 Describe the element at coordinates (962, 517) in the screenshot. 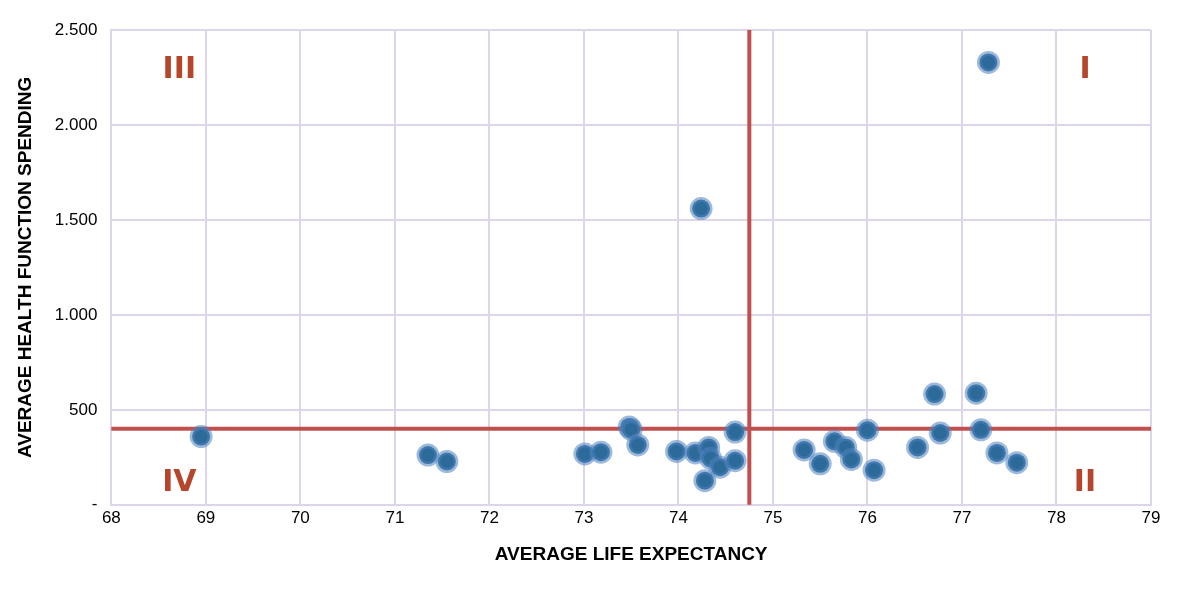

I see `x-tick-label: 77` at that location.